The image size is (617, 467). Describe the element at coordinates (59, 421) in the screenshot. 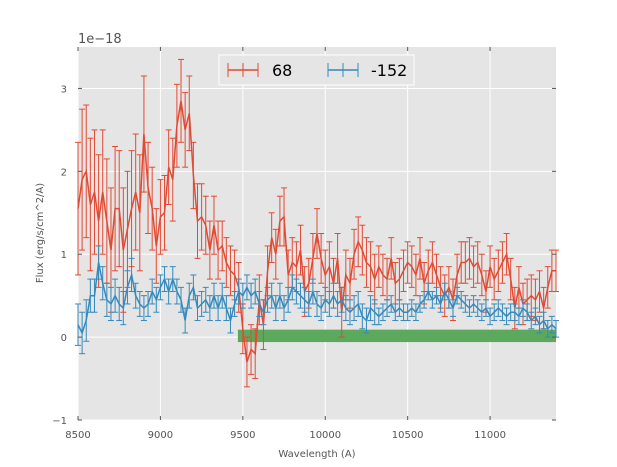

I see `y-tick-label: −1` at that location.